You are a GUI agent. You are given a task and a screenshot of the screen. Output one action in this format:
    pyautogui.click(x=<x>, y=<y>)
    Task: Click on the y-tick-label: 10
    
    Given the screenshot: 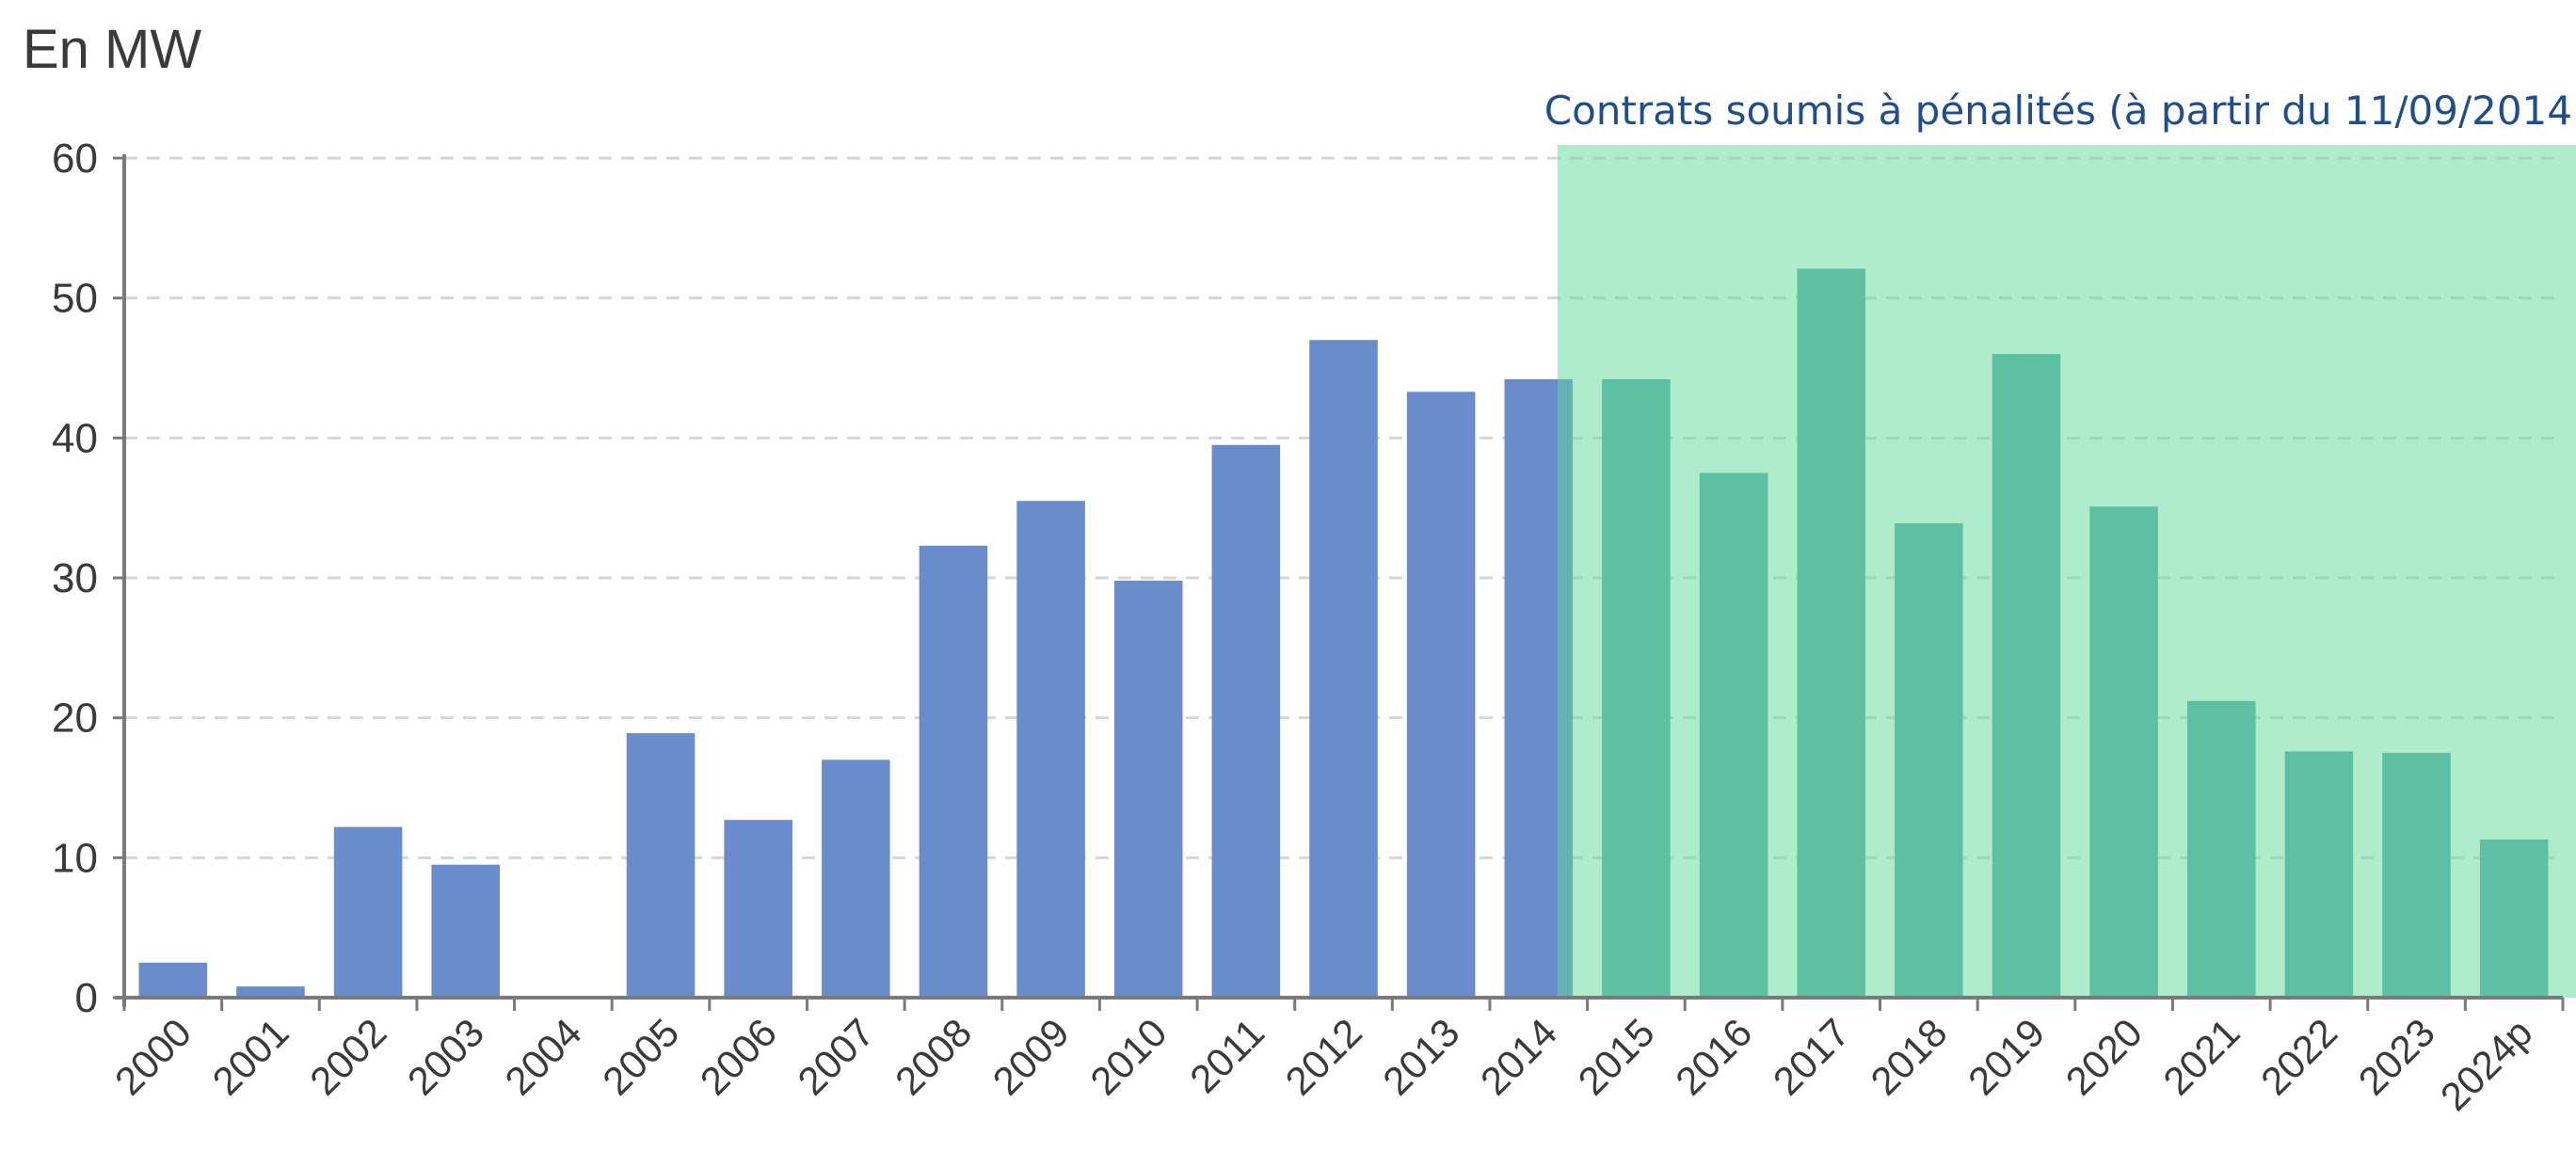 What is the action you would take?
    pyautogui.click(x=75, y=858)
    